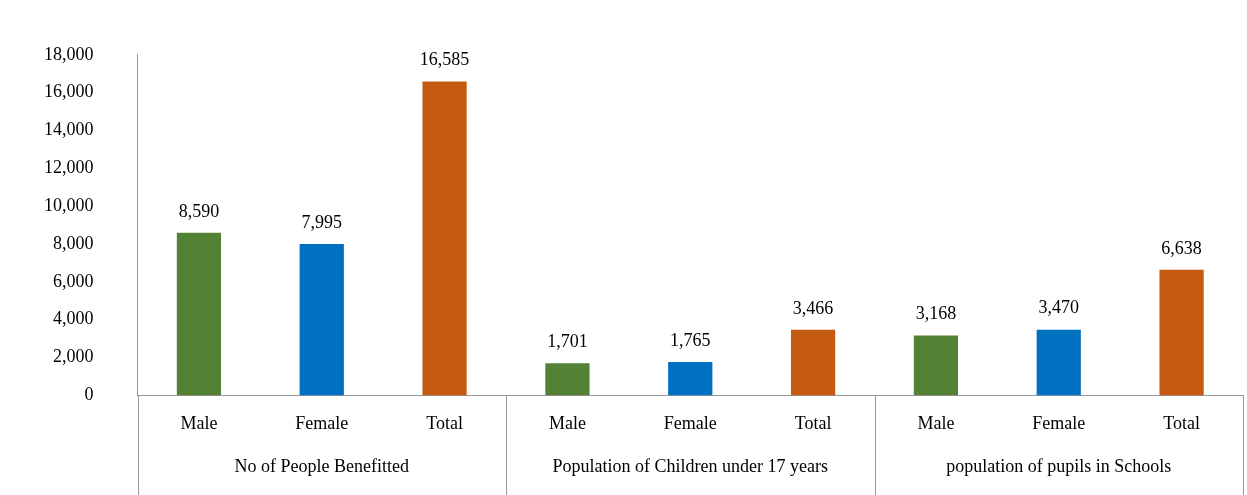 The width and height of the screenshot is (1247, 495). Describe the element at coordinates (444, 59) in the screenshot. I see `data-label: 16,585` at that location.